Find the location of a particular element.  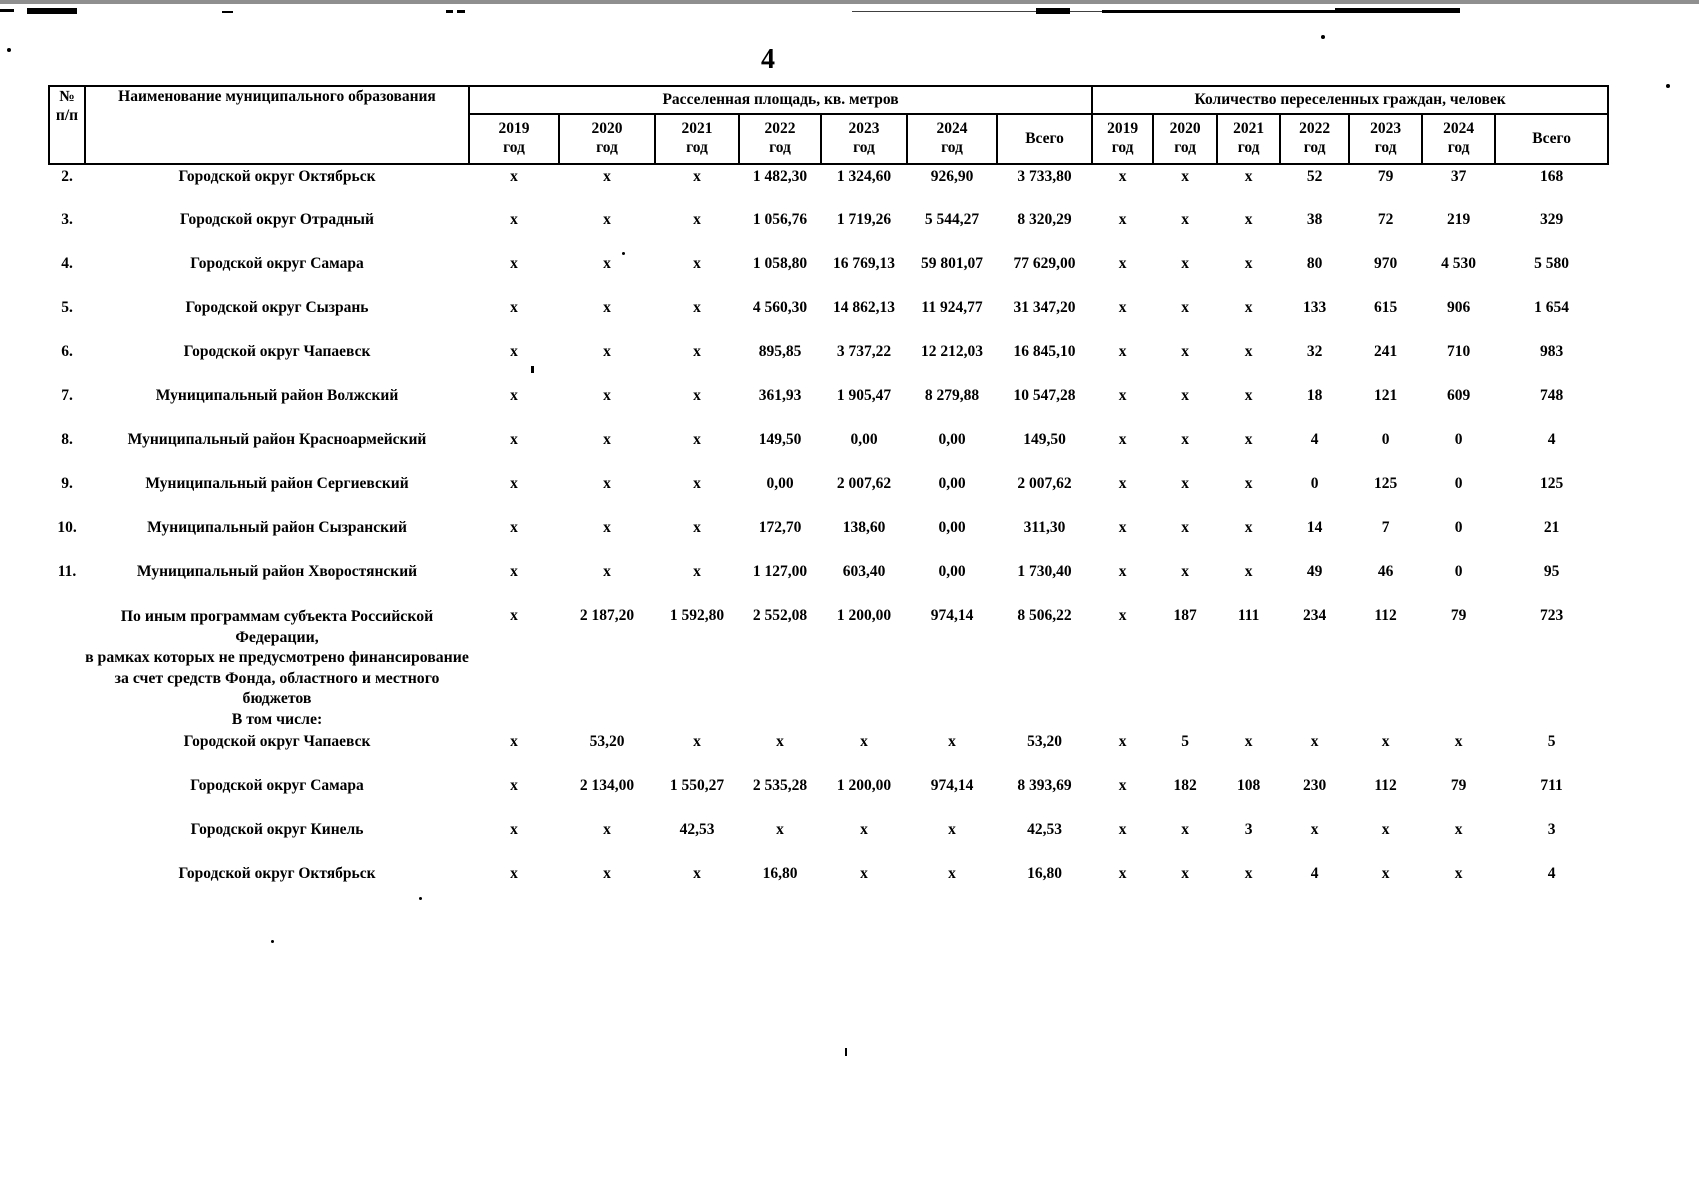

value-cell: 1 482,30 is located at coordinates (780, 176).